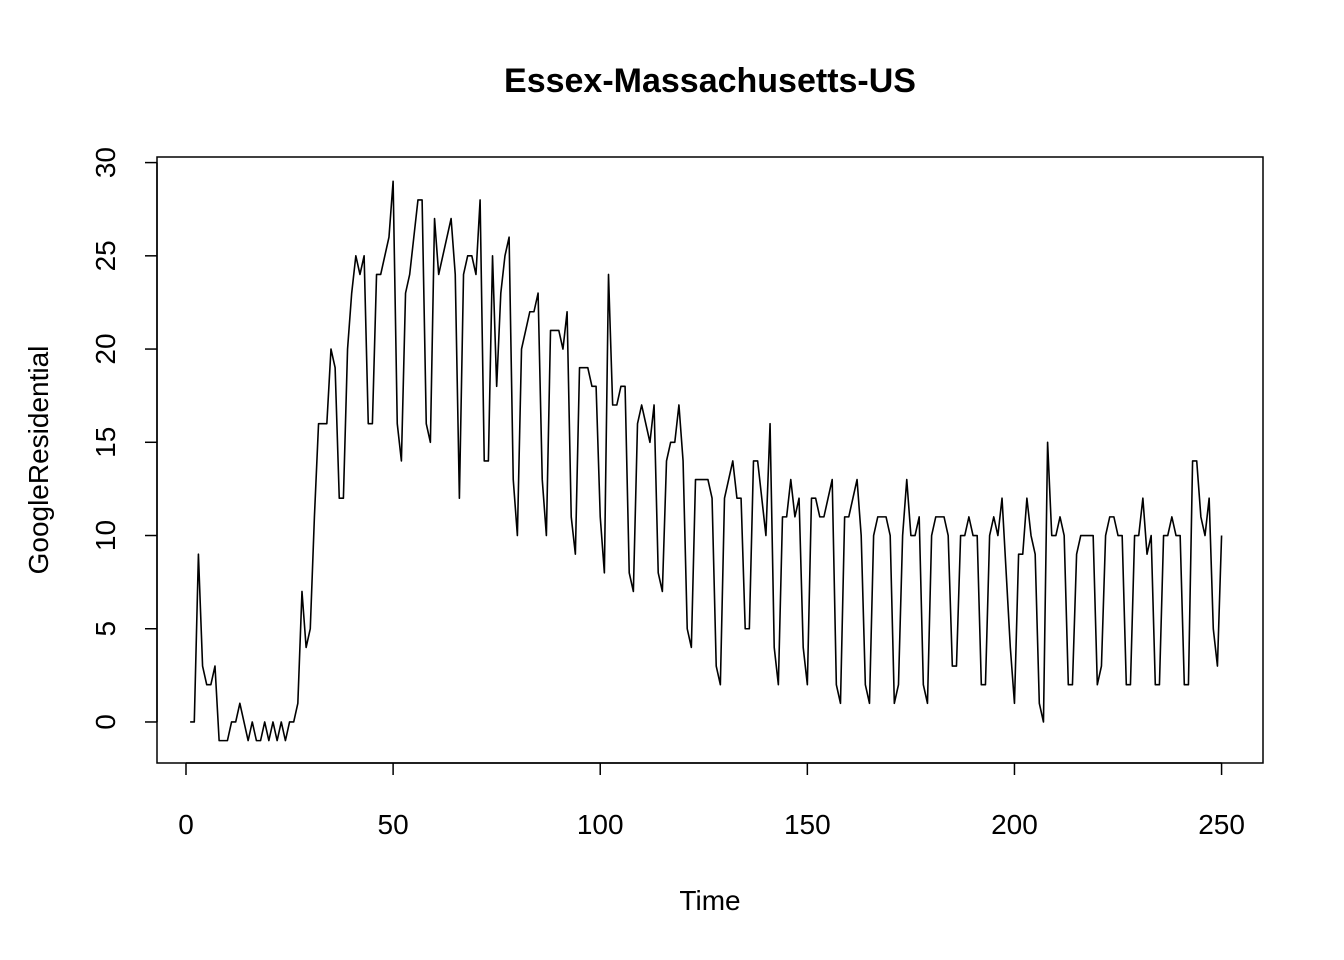  What do you see at coordinates (1221, 824) in the screenshot?
I see `x-tick-label: 250` at bounding box center [1221, 824].